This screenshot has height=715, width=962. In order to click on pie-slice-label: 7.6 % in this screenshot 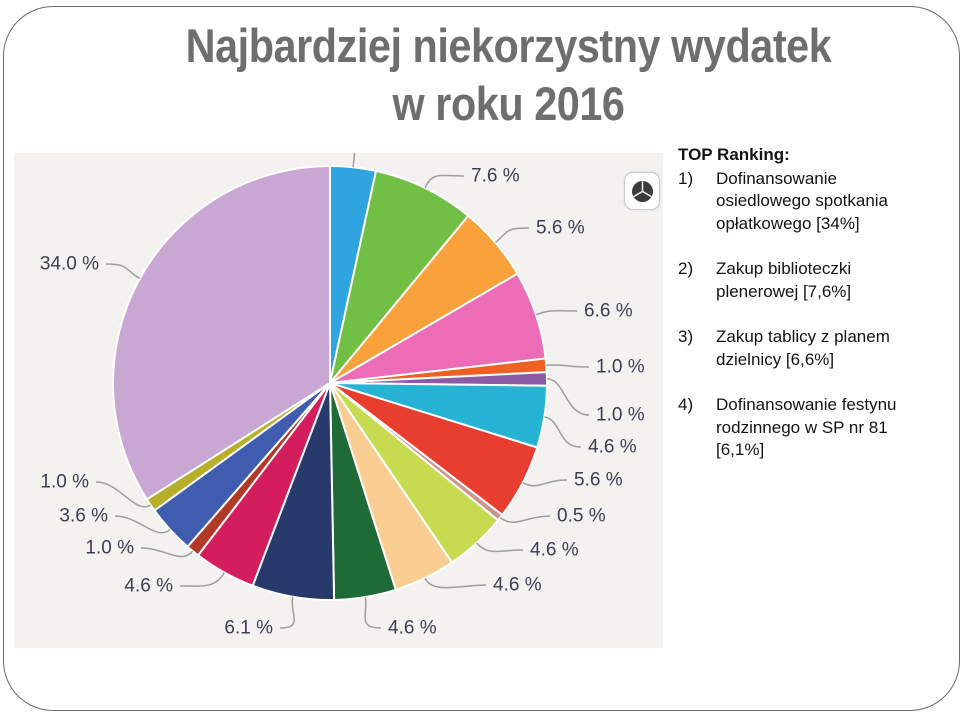, I will do `click(495, 176)`.